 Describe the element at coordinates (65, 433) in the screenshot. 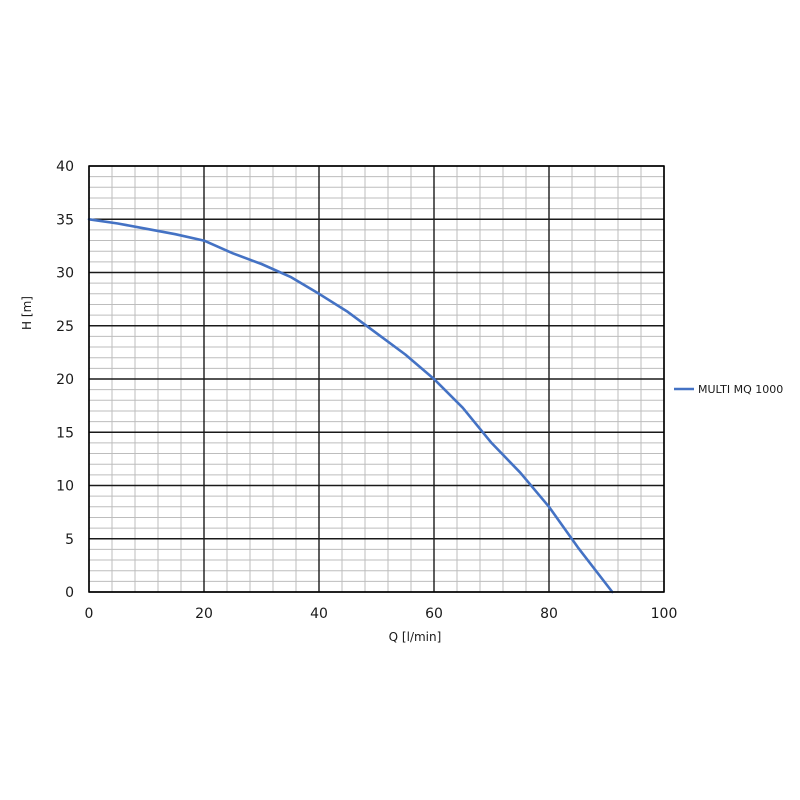

I see `y-tick-label: 15` at that location.